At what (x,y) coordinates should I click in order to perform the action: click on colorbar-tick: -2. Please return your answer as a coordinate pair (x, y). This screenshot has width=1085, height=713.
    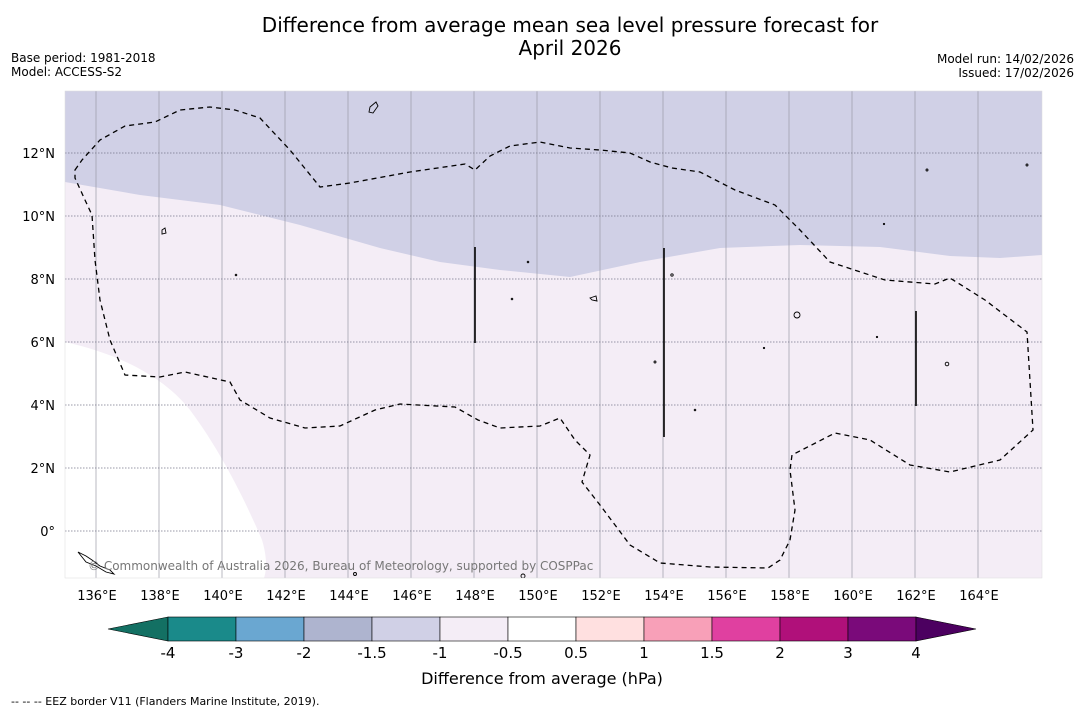
    Looking at the image, I should click on (304, 653).